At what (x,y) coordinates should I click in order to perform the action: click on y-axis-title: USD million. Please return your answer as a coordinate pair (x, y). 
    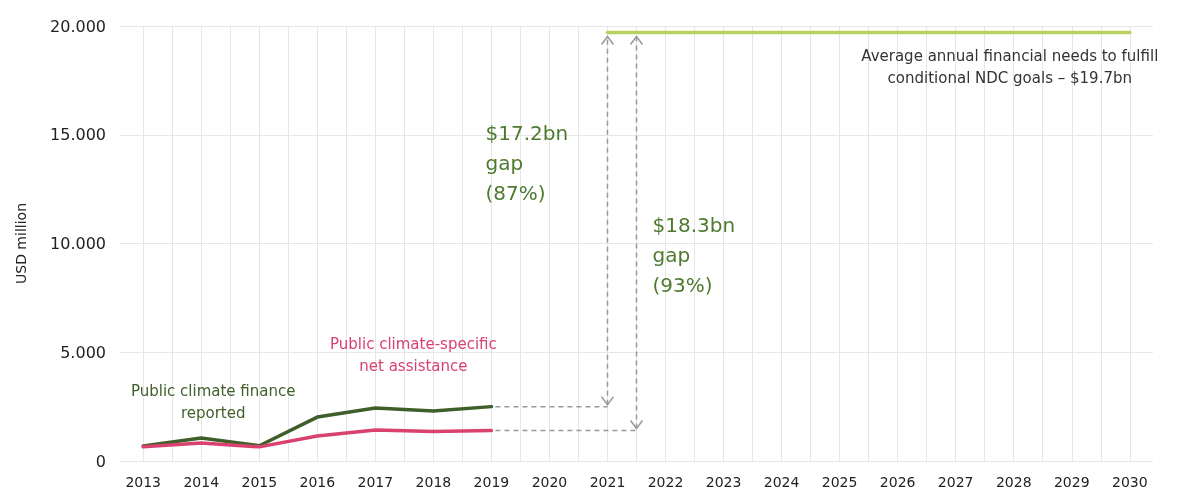
    Looking at the image, I should click on (21, 243).